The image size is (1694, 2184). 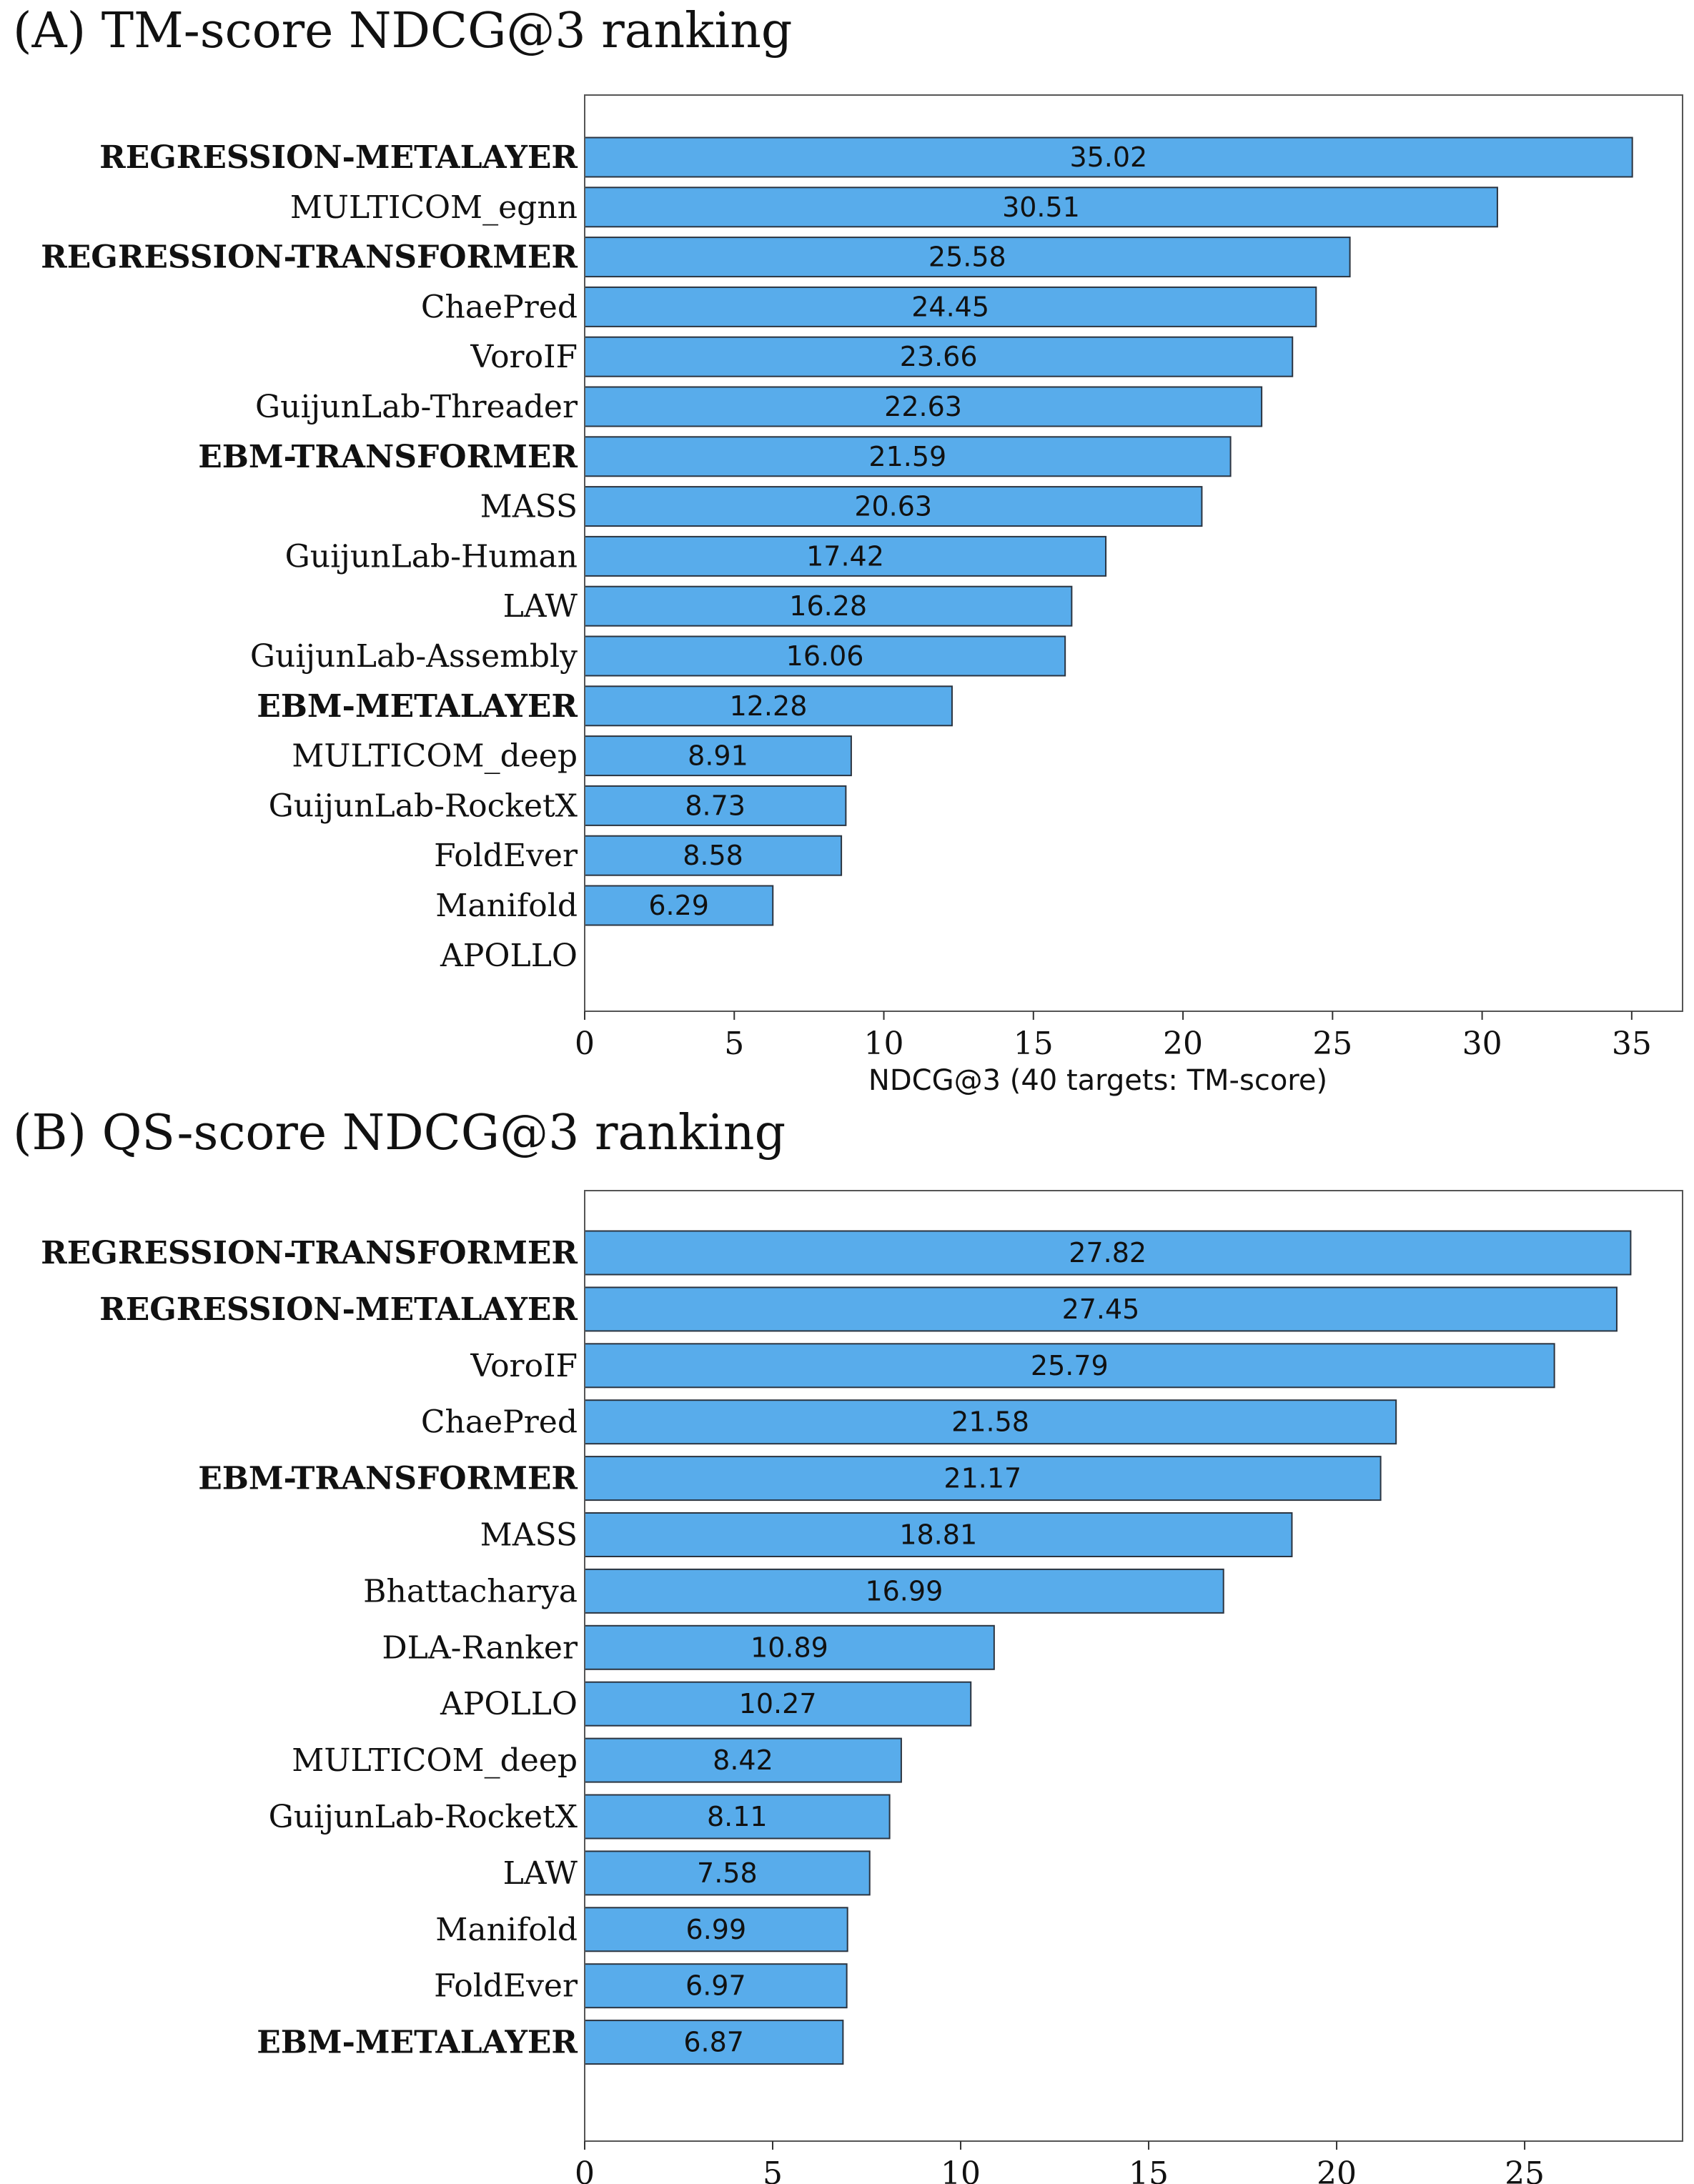 I want to click on category-label: GuijunLab-Threader, so click(x=416, y=407).